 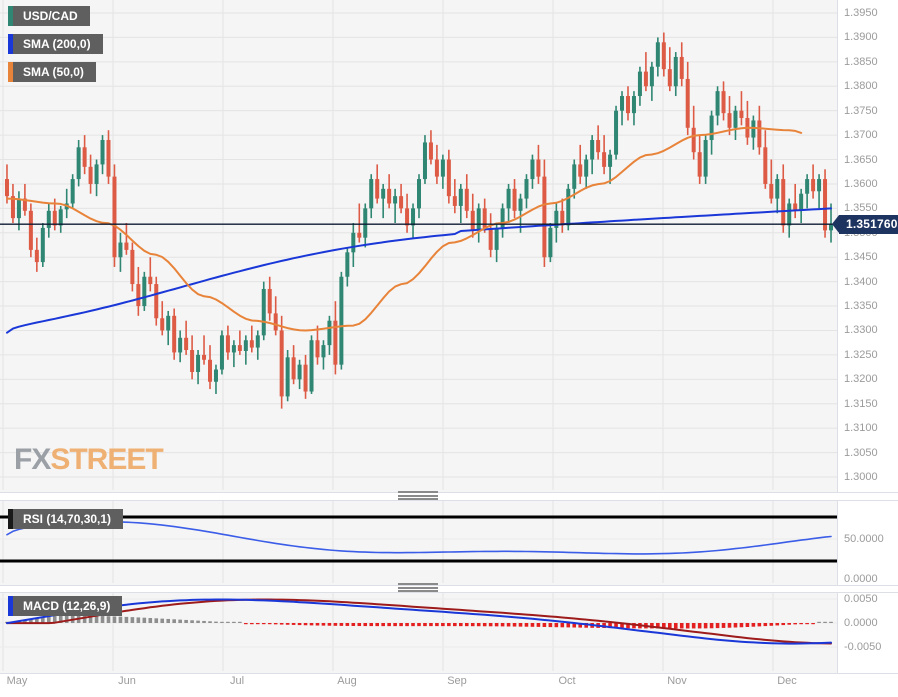 I want to click on time-tick-jun: Jun, so click(x=127, y=681).